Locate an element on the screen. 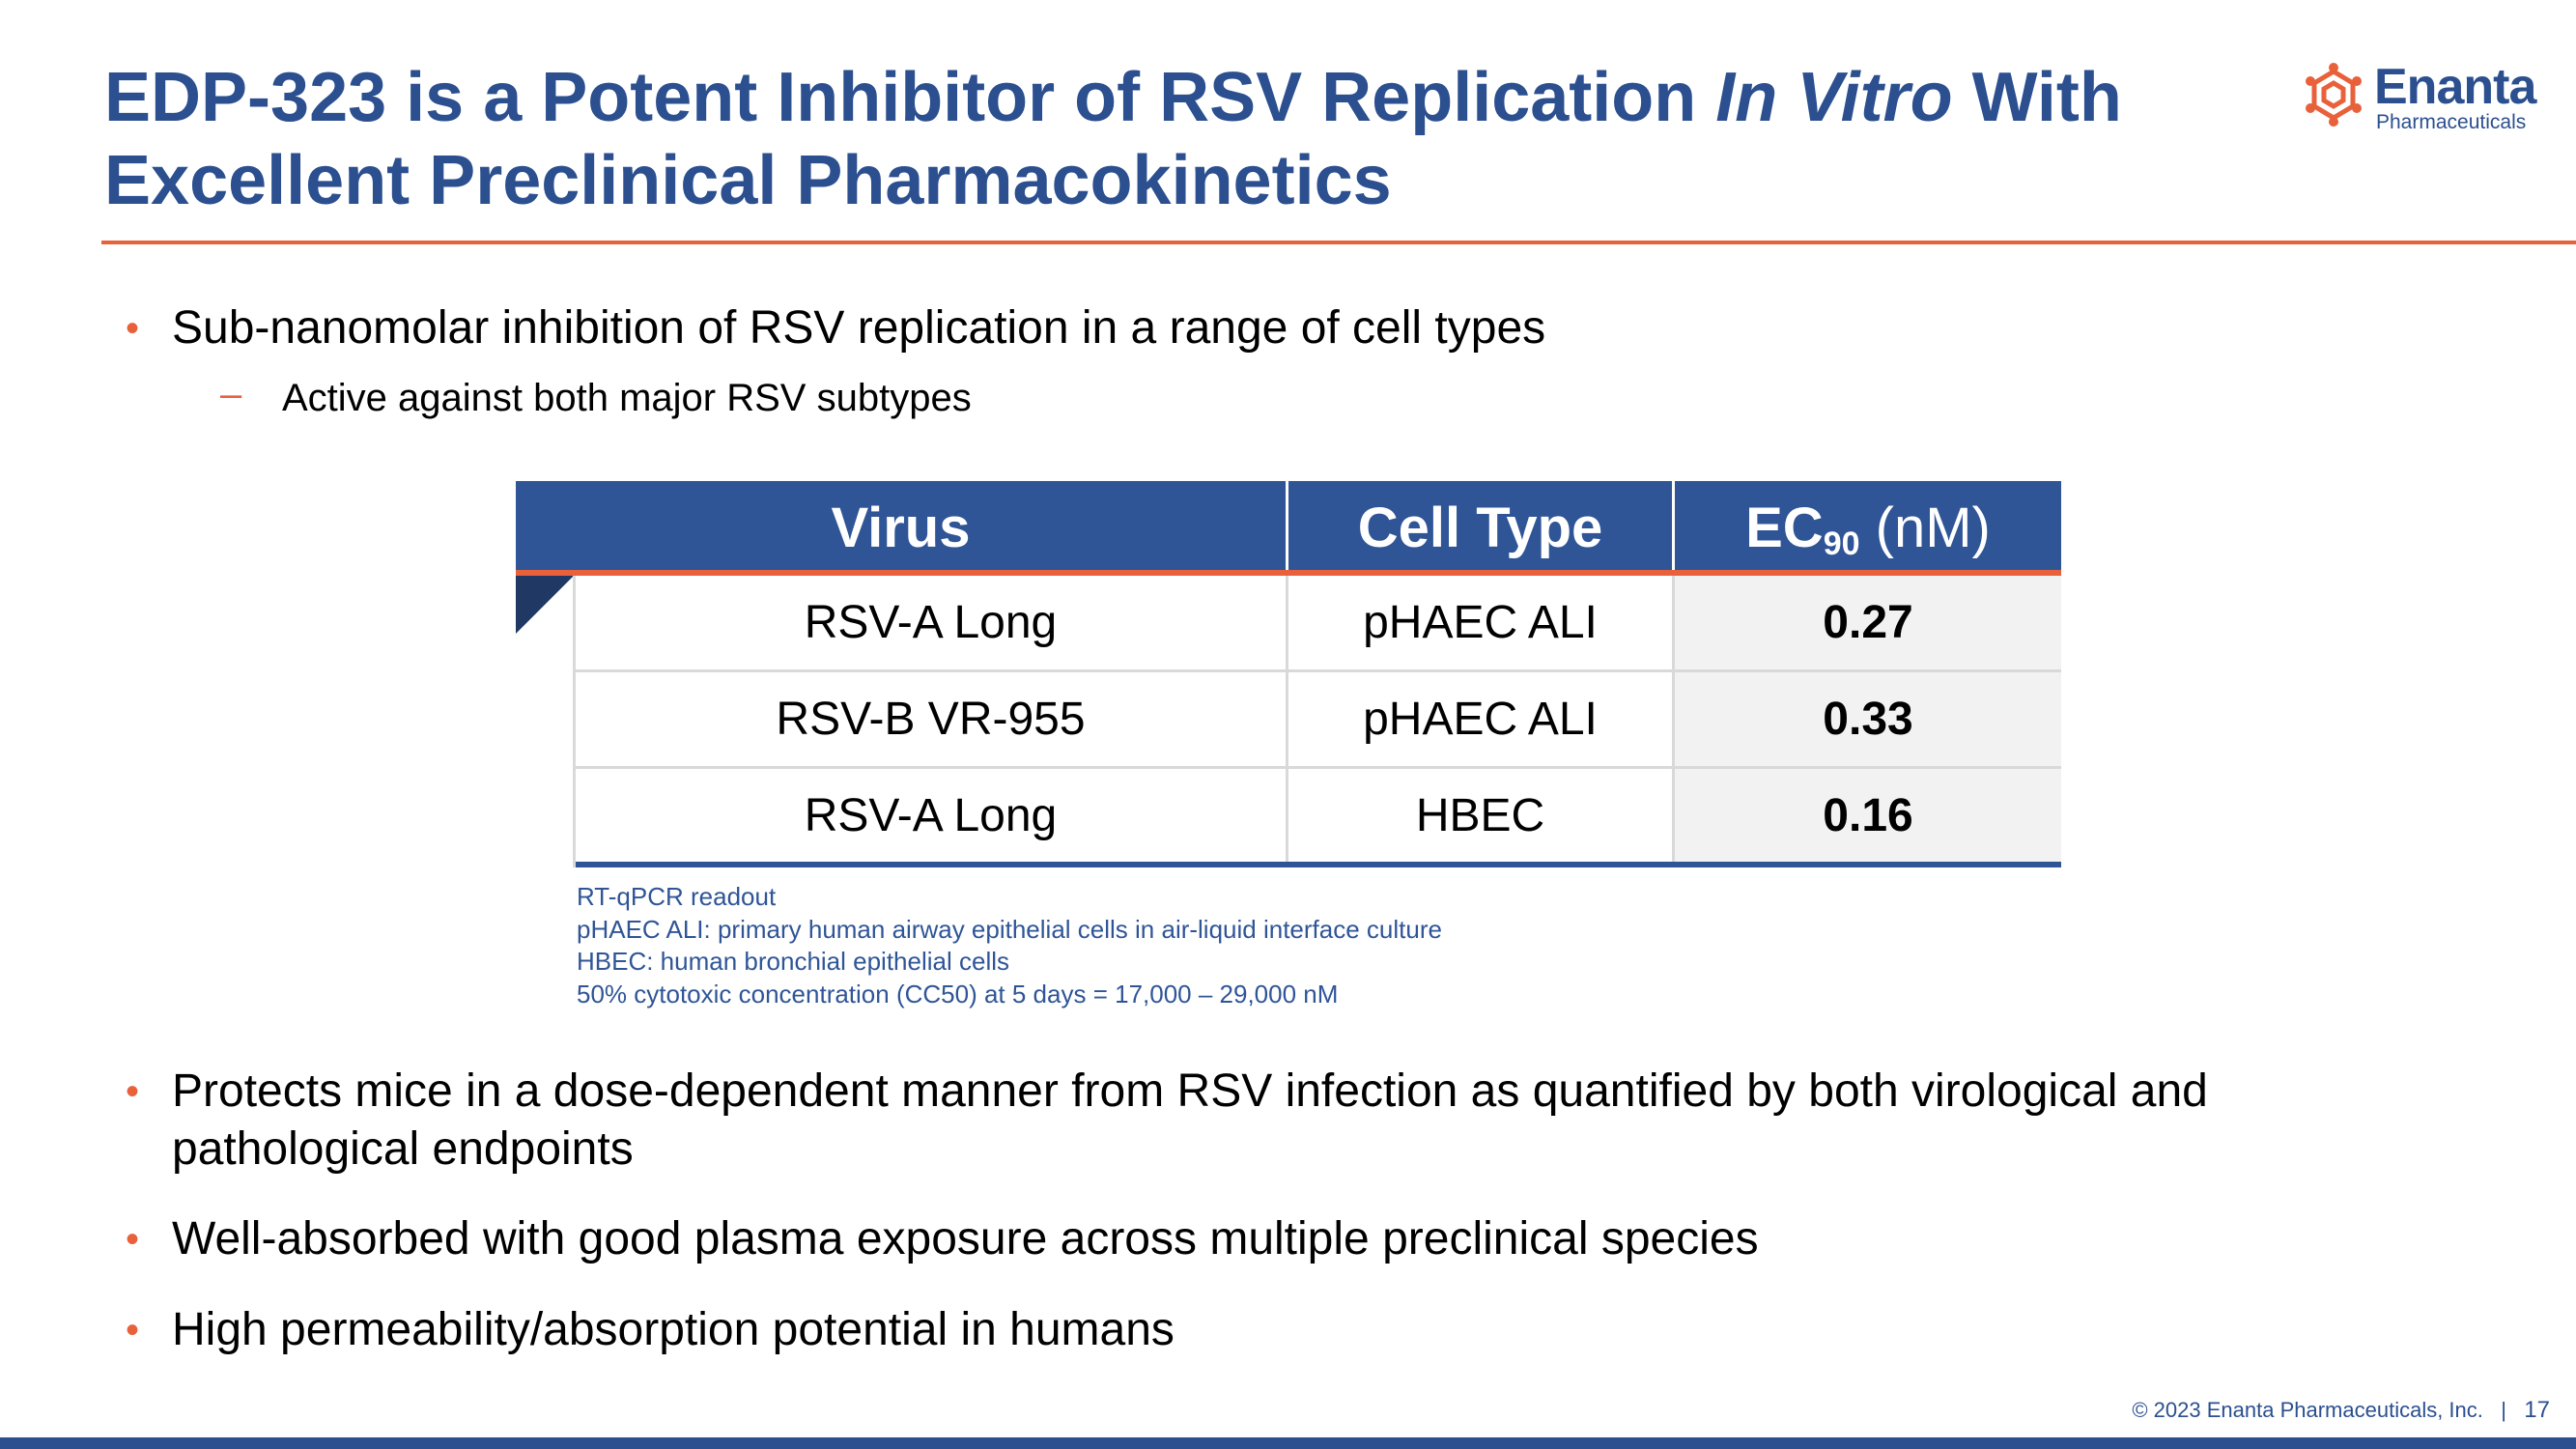  logo-subtitle: Pharmaceuticals is located at coordinates (2451, 122).